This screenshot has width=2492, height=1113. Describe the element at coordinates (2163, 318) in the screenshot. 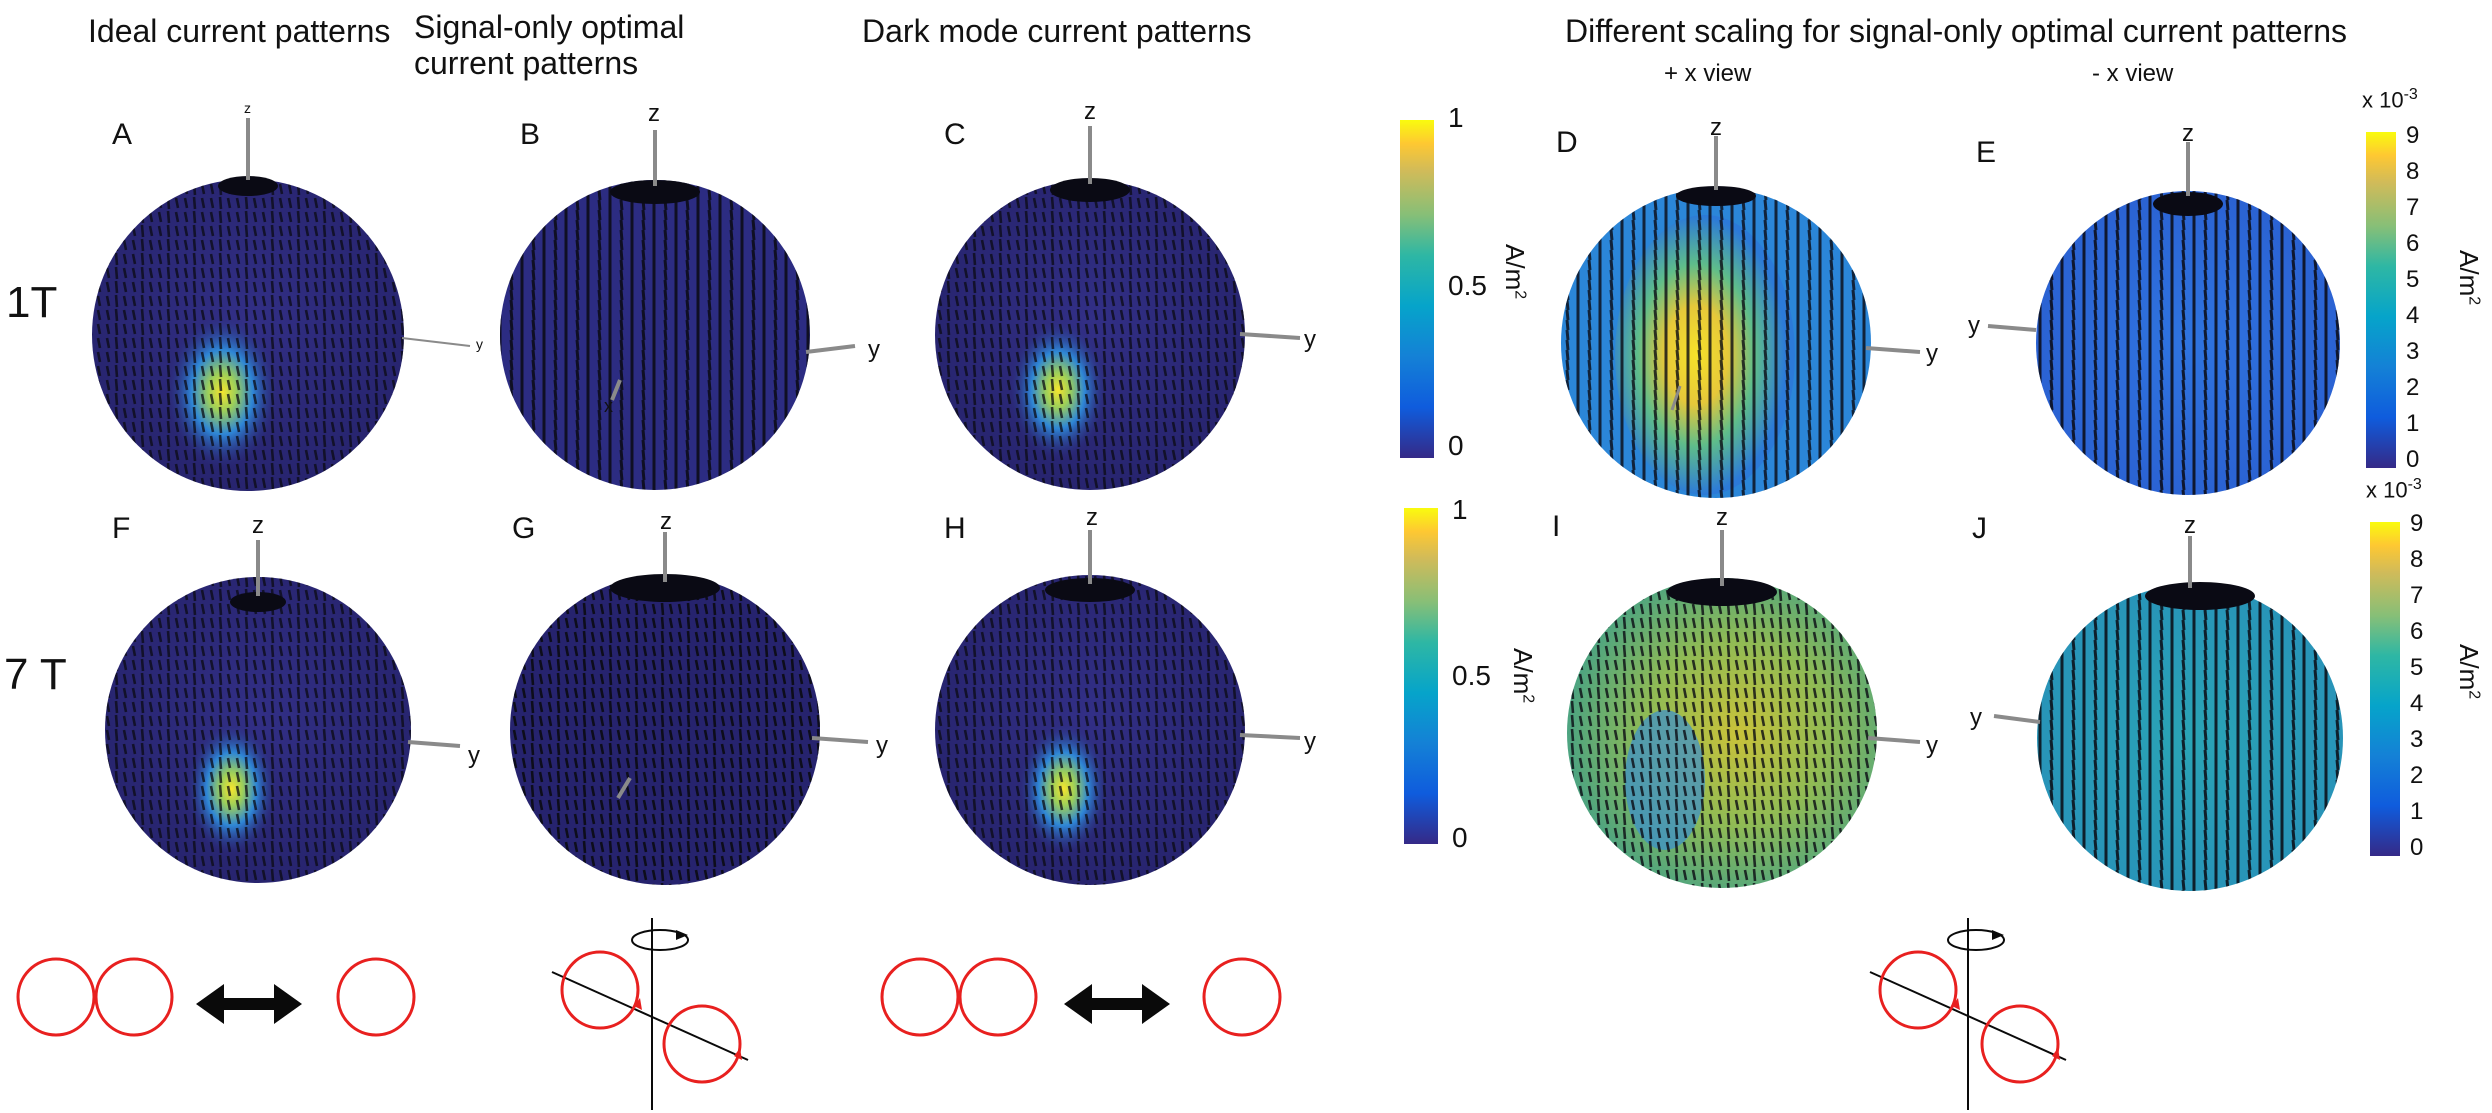

I see `sphere-e` at that location.